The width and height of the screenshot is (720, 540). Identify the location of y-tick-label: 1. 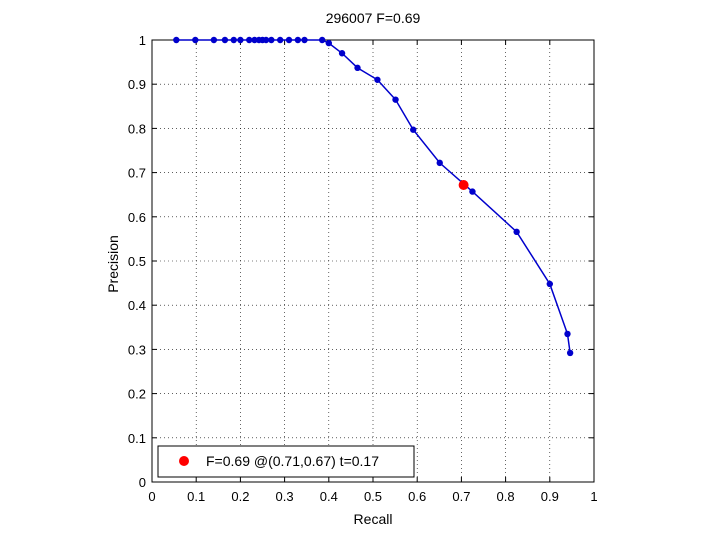
(142, 40).